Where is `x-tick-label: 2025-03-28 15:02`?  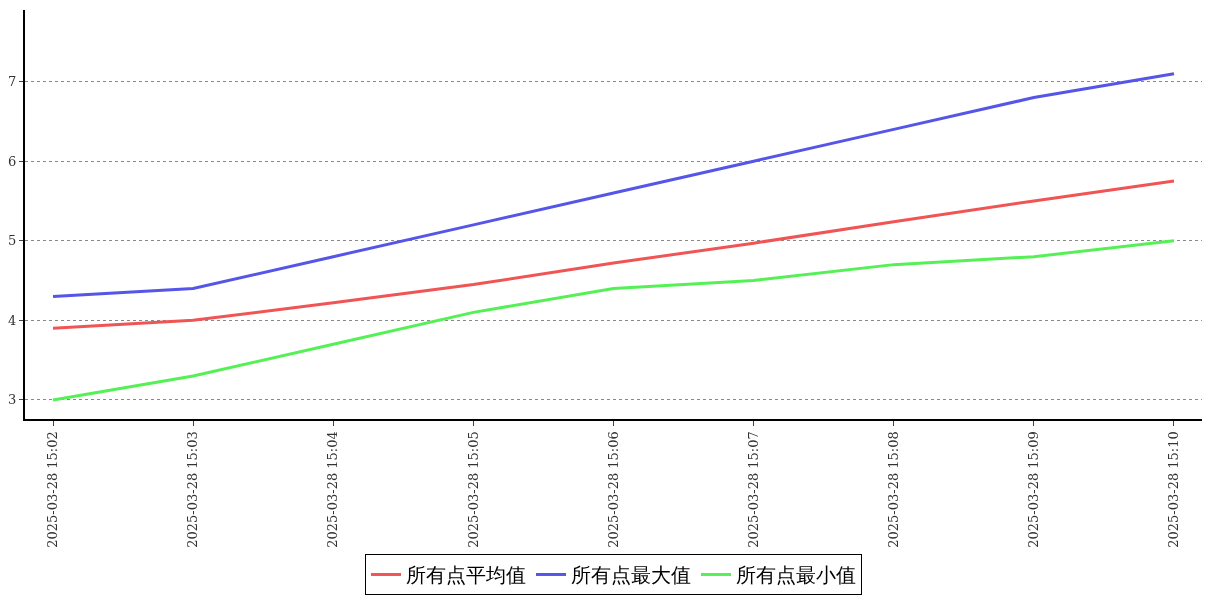
x-tick-label: 2025-03-28 15:02 is located at coordinates (53, 489).